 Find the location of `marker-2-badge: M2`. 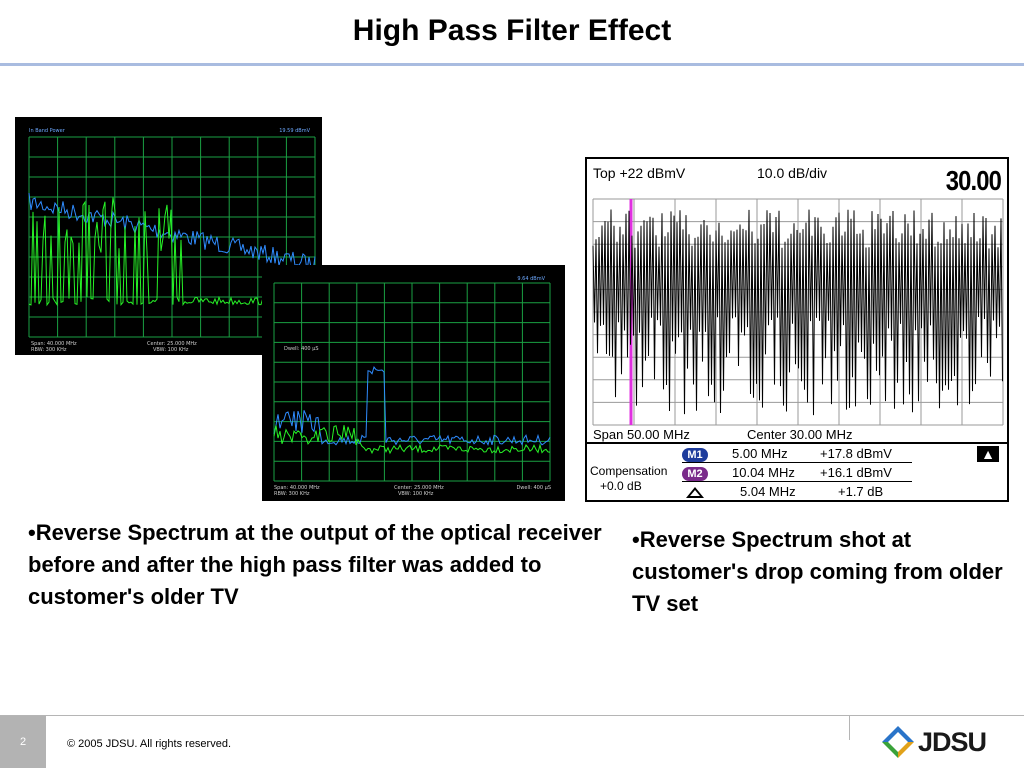

marker-2-badge: M2 is located at coordinates (695, 474).